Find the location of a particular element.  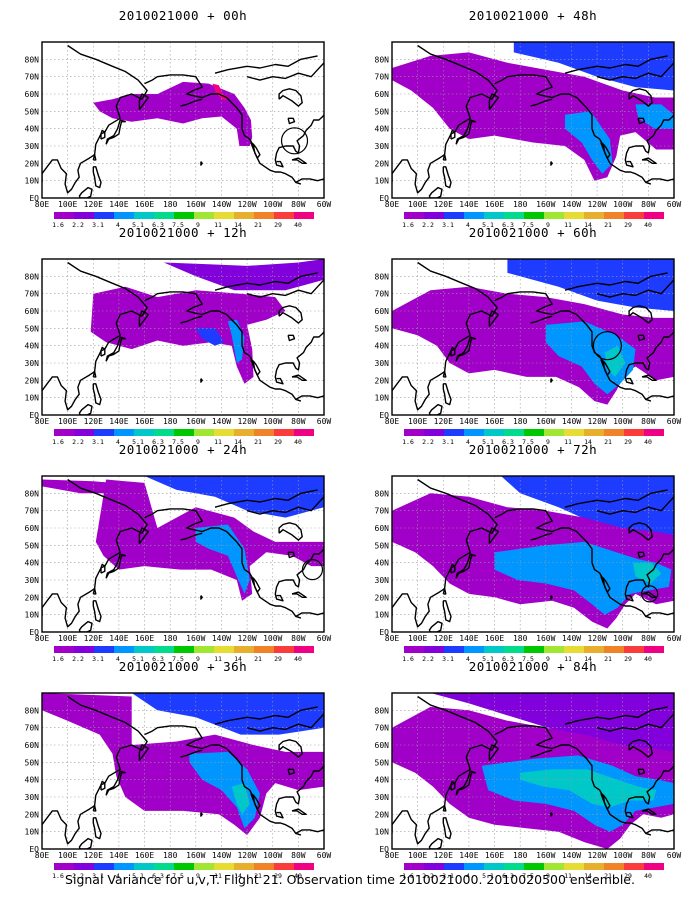

lat-label: 10N is located at coordinates (382, 832).